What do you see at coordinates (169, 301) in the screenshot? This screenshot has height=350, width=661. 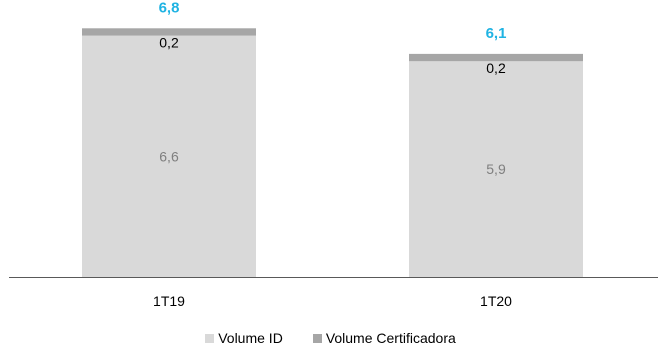 I see `x-tick-label-1t19: 1T19` at bounding box center [169, 301].